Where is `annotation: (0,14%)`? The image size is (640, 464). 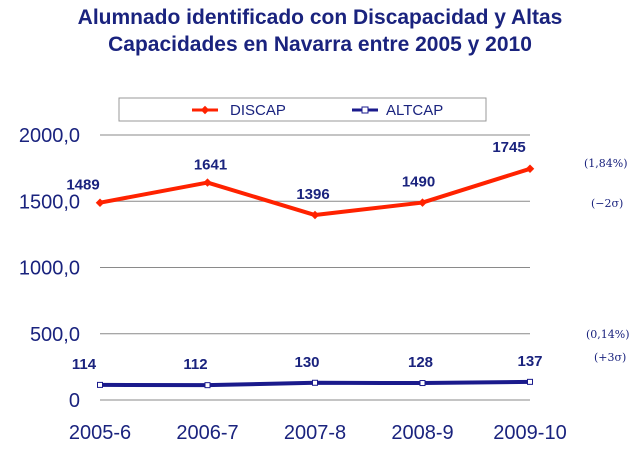
annotation: (0,14%) is located at coordinates (608, 334).